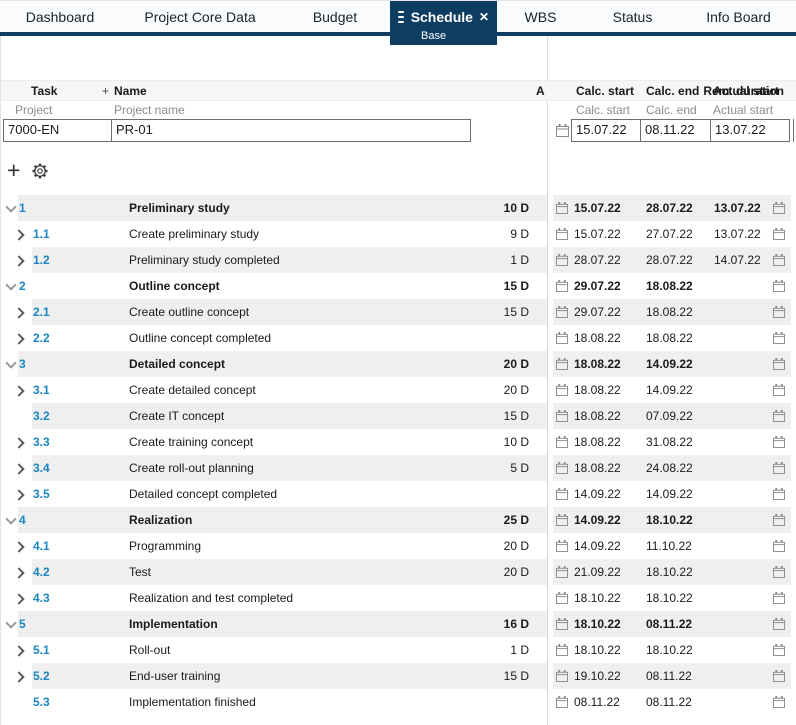 Image resolution: width=796 pixels, height=725 pixels. Describe the element at coordinates (398, 546) in the screenshot. I see `table-row: 4.1 Programming 20 D 14.09.22 11.10.22` at that location.